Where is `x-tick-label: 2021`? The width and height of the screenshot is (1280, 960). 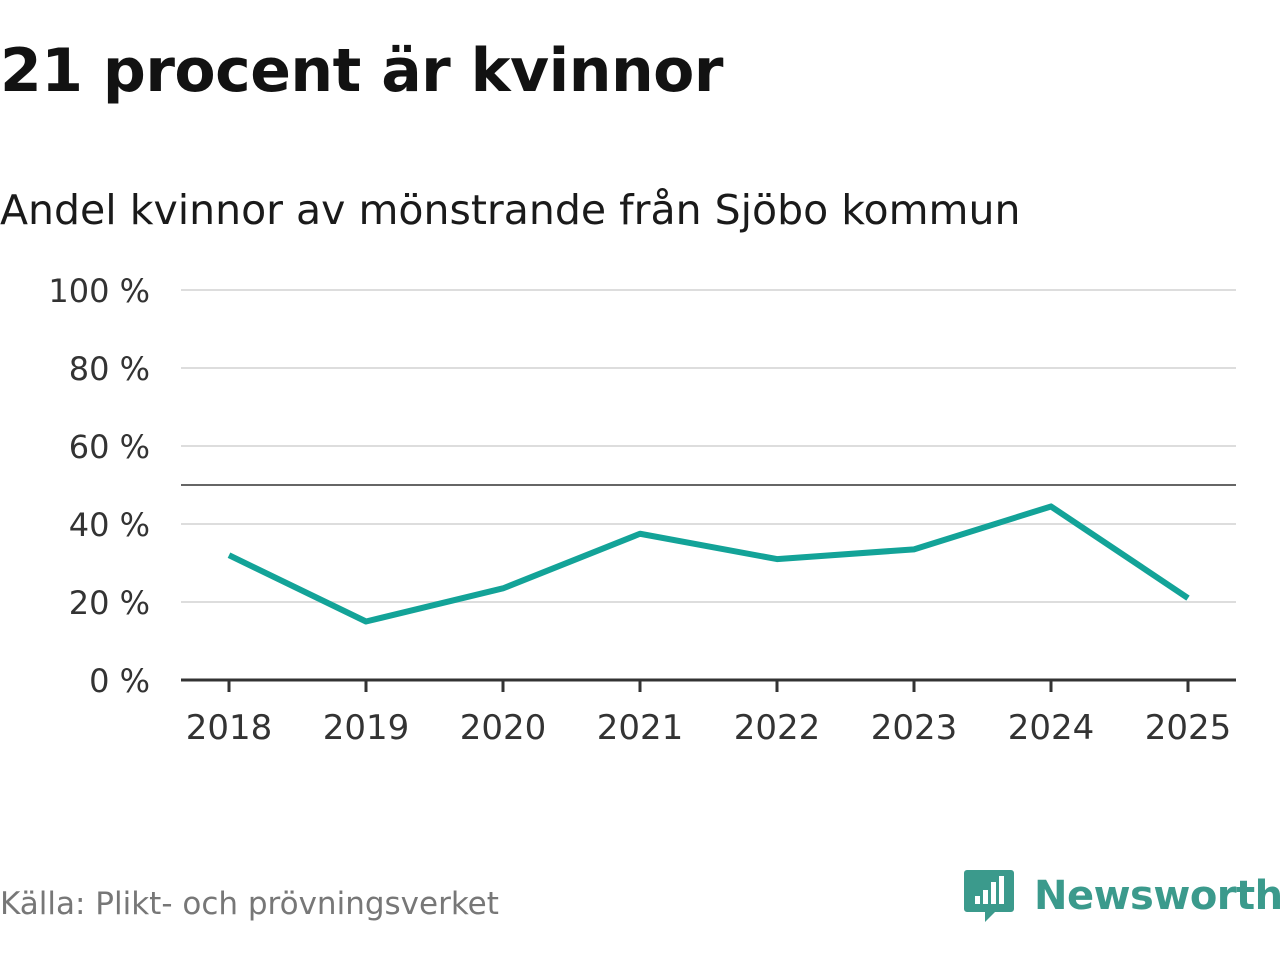 x-tick-label: 2021 is located at coordinates (640, 728).